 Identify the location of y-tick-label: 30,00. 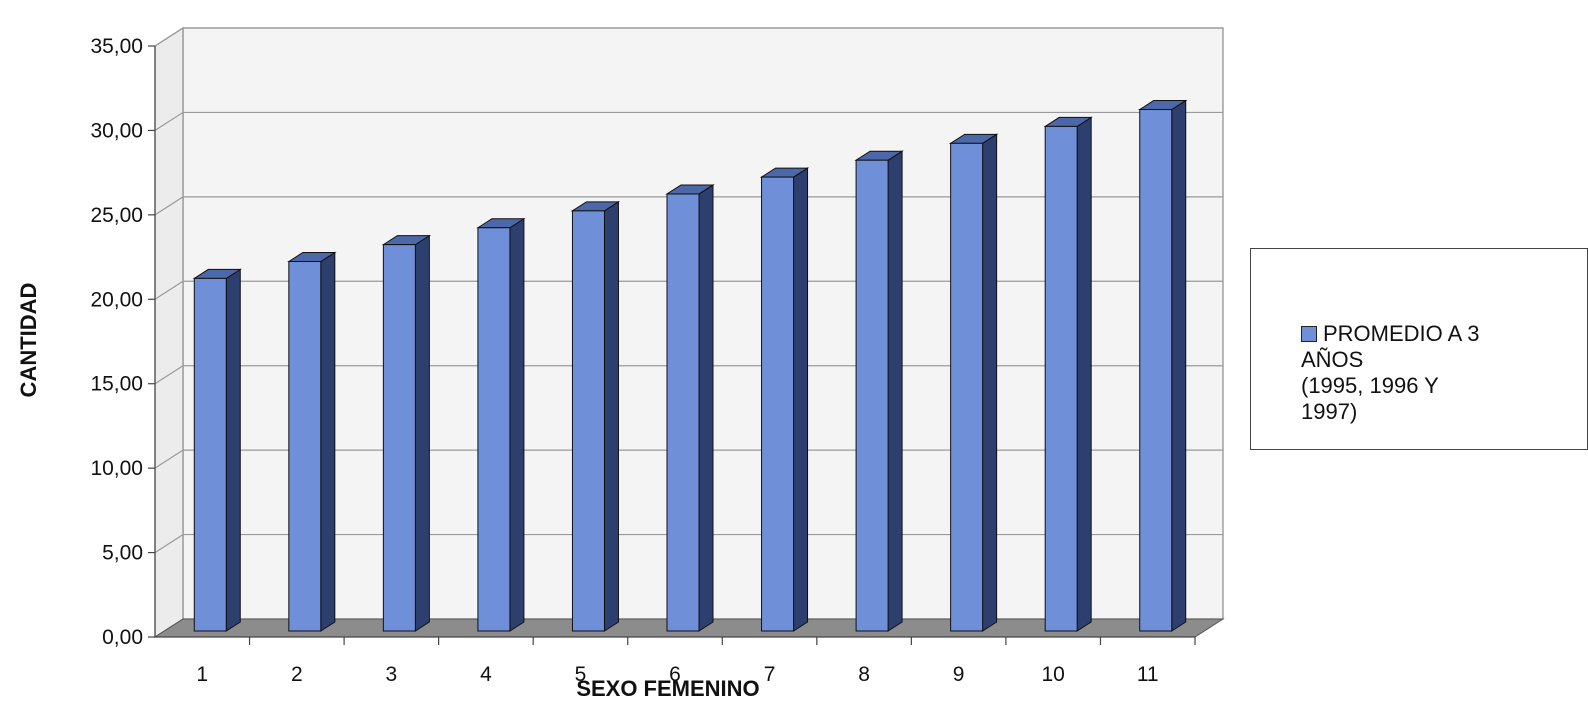
(116, 130).